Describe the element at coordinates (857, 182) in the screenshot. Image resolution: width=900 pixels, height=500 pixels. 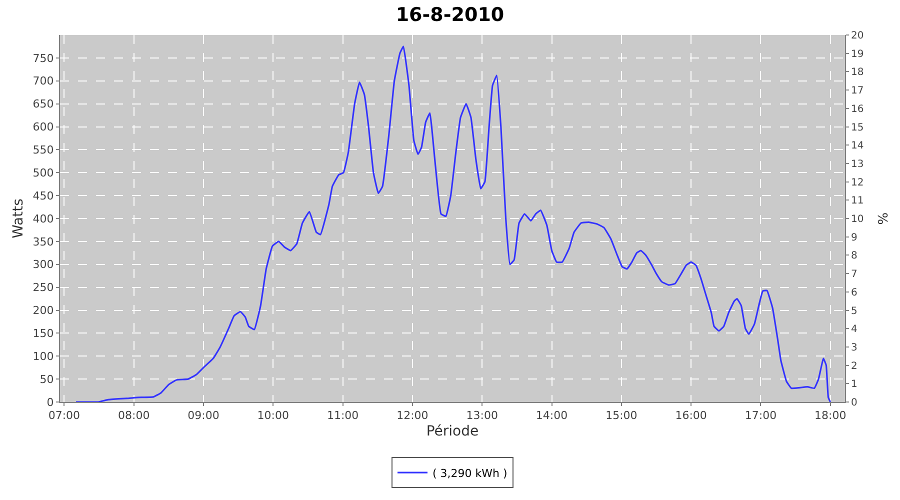
I see `y2-tick-label: 12` at that location.